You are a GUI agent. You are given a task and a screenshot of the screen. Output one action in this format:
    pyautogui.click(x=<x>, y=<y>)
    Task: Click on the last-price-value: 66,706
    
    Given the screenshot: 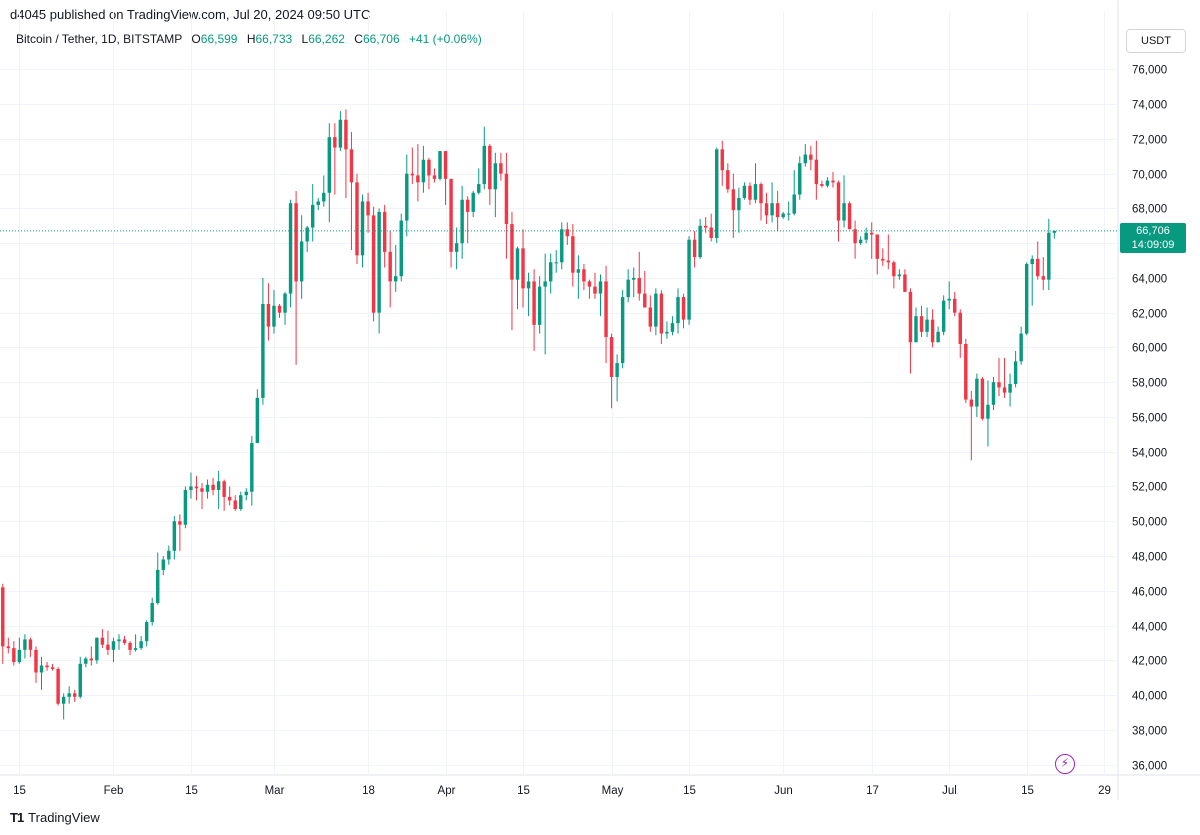 What is the action you would take?
    pyautogui.click(x=1153, y=230)
    